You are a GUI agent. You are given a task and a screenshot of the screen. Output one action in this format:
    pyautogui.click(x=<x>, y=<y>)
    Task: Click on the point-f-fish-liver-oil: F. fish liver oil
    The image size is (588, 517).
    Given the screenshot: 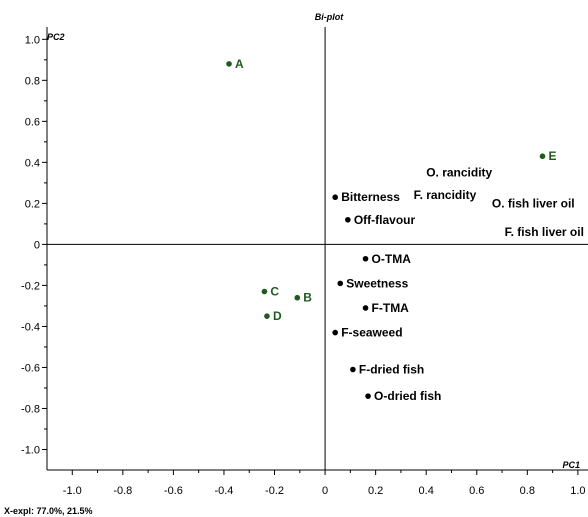 What is the action you would take?
    pyautogui.click(x=544, y=232)
    